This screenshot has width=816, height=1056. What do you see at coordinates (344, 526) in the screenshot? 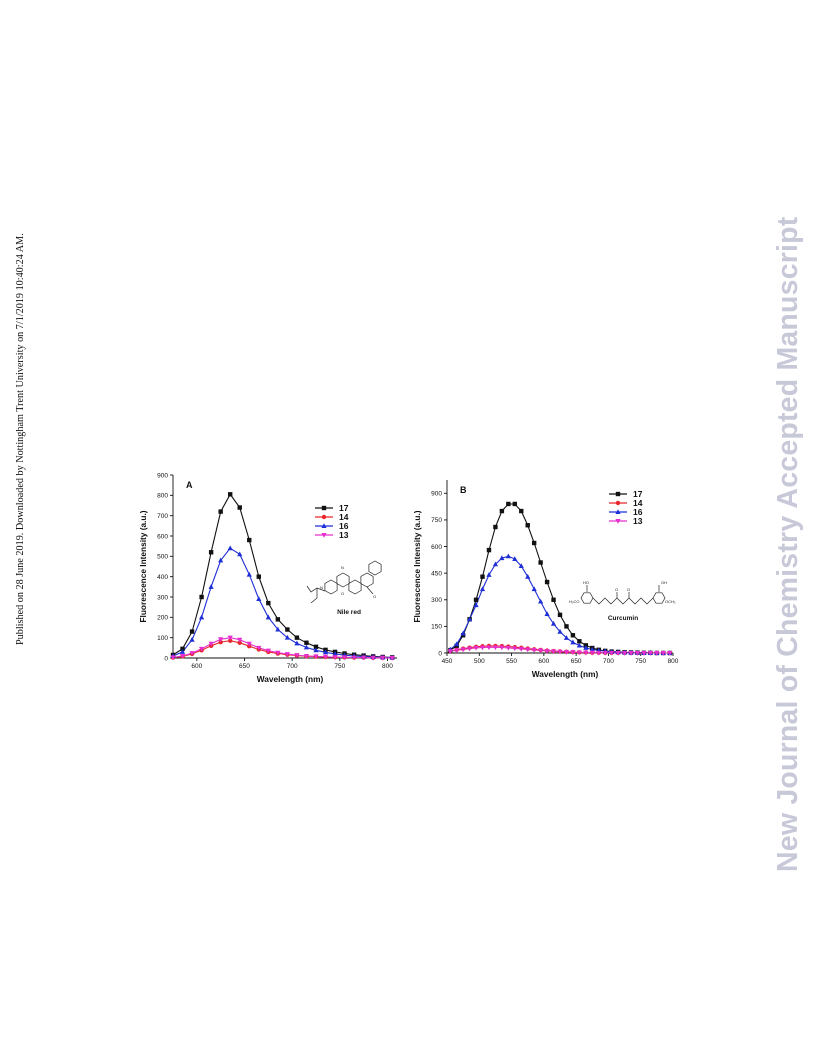
I see `legend-label: 16` at bounding box center [344, 526].